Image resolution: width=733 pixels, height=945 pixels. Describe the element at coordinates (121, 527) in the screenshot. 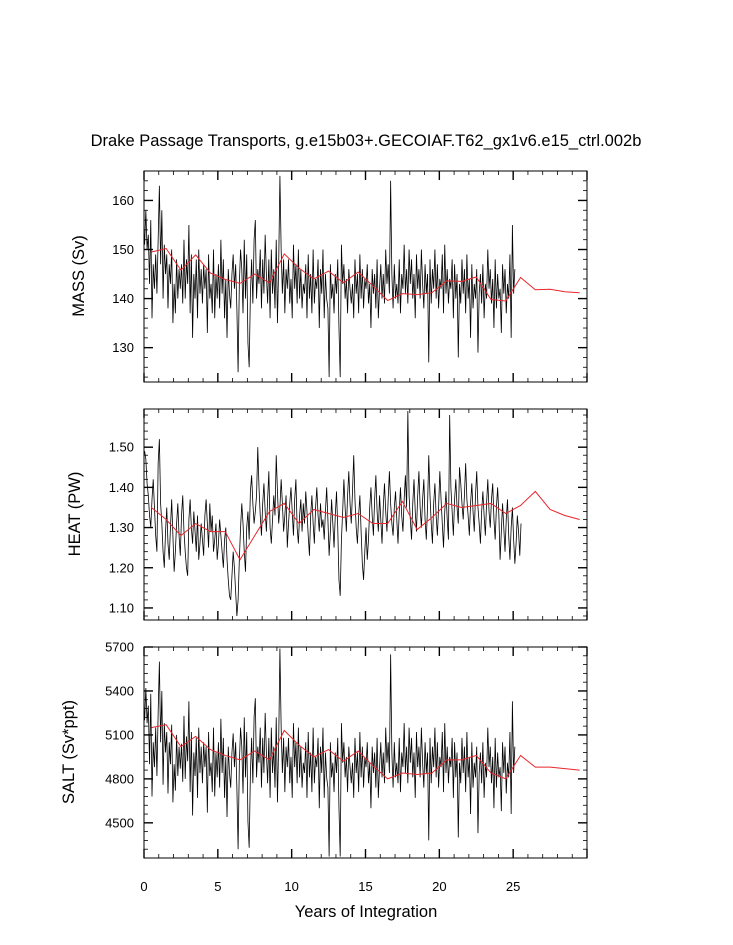

I see `heat-ytick-label: 1.30` at that location.